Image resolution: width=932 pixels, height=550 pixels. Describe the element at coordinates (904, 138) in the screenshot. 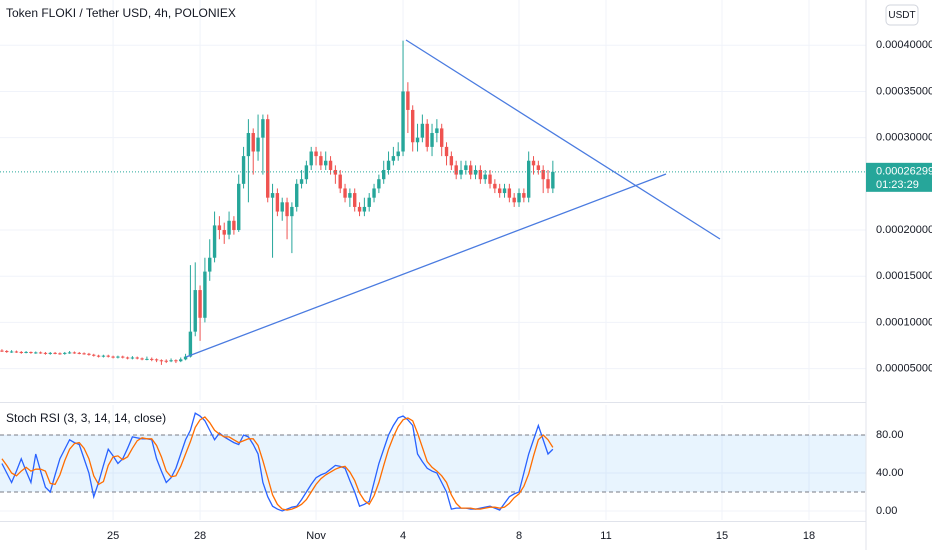

I see `y-tick-label: 0.00030000` at that location.